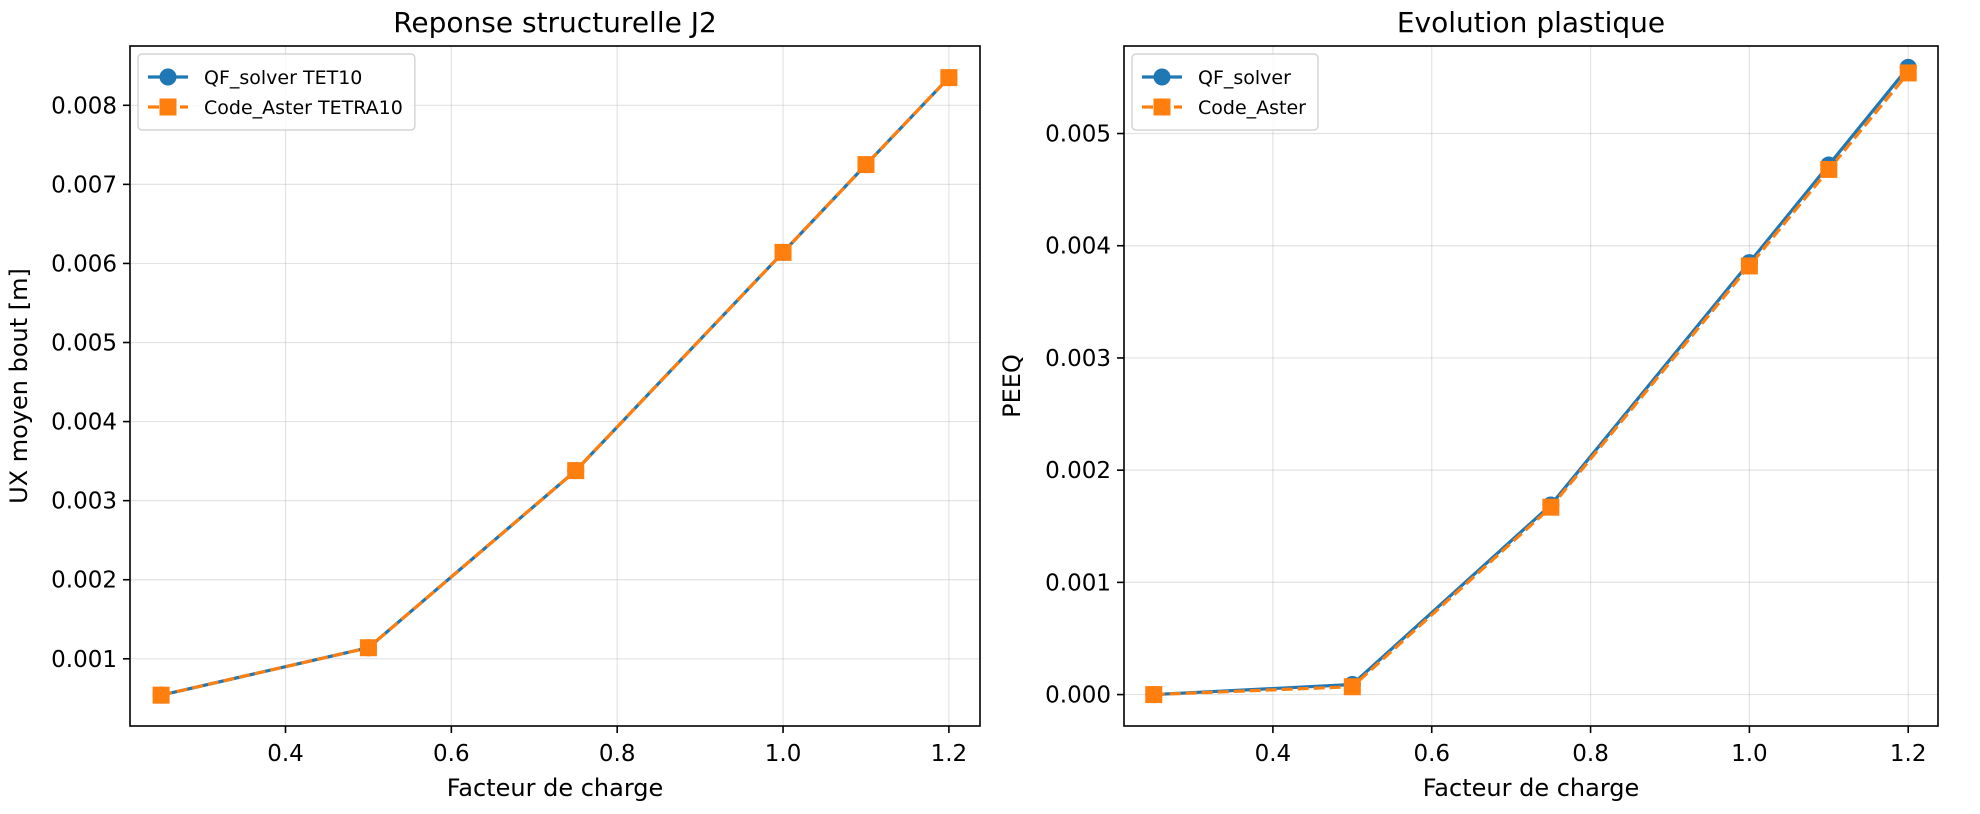 Image resolution: width=1980 pixels, height=814 pixels. I want to click on chart-1-xtick-label-0: 0.4, so click(1273, 754).